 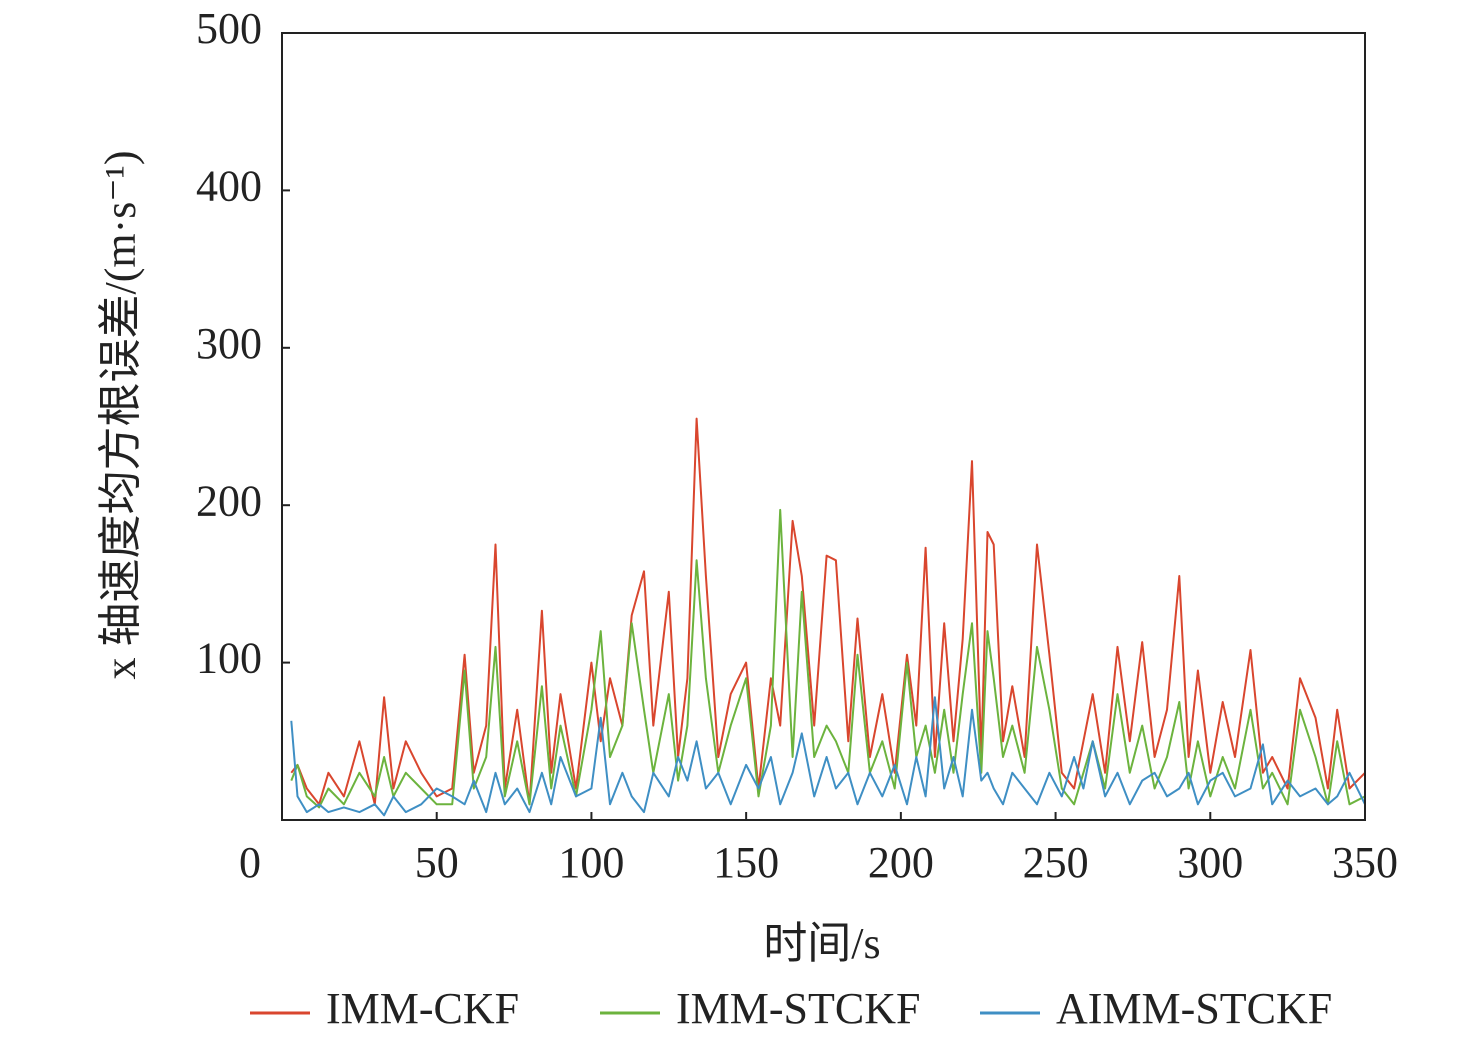 What do you see at coordinates (229, 185) in the screenshot?
I see `y-tick-label: 400` at bounding box center [229, 185].